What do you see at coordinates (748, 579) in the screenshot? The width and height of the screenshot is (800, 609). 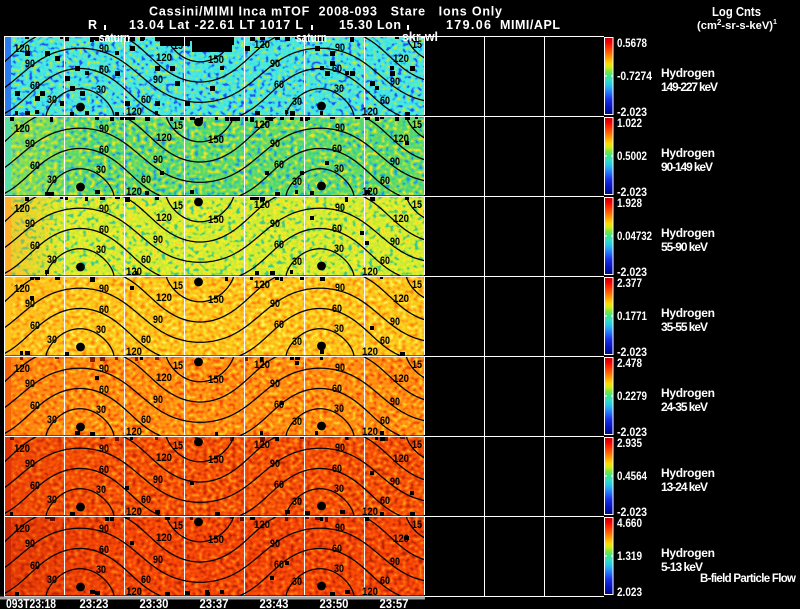 I see `svg-text: B-field Particle Flow` at bounding box center [748, 579].